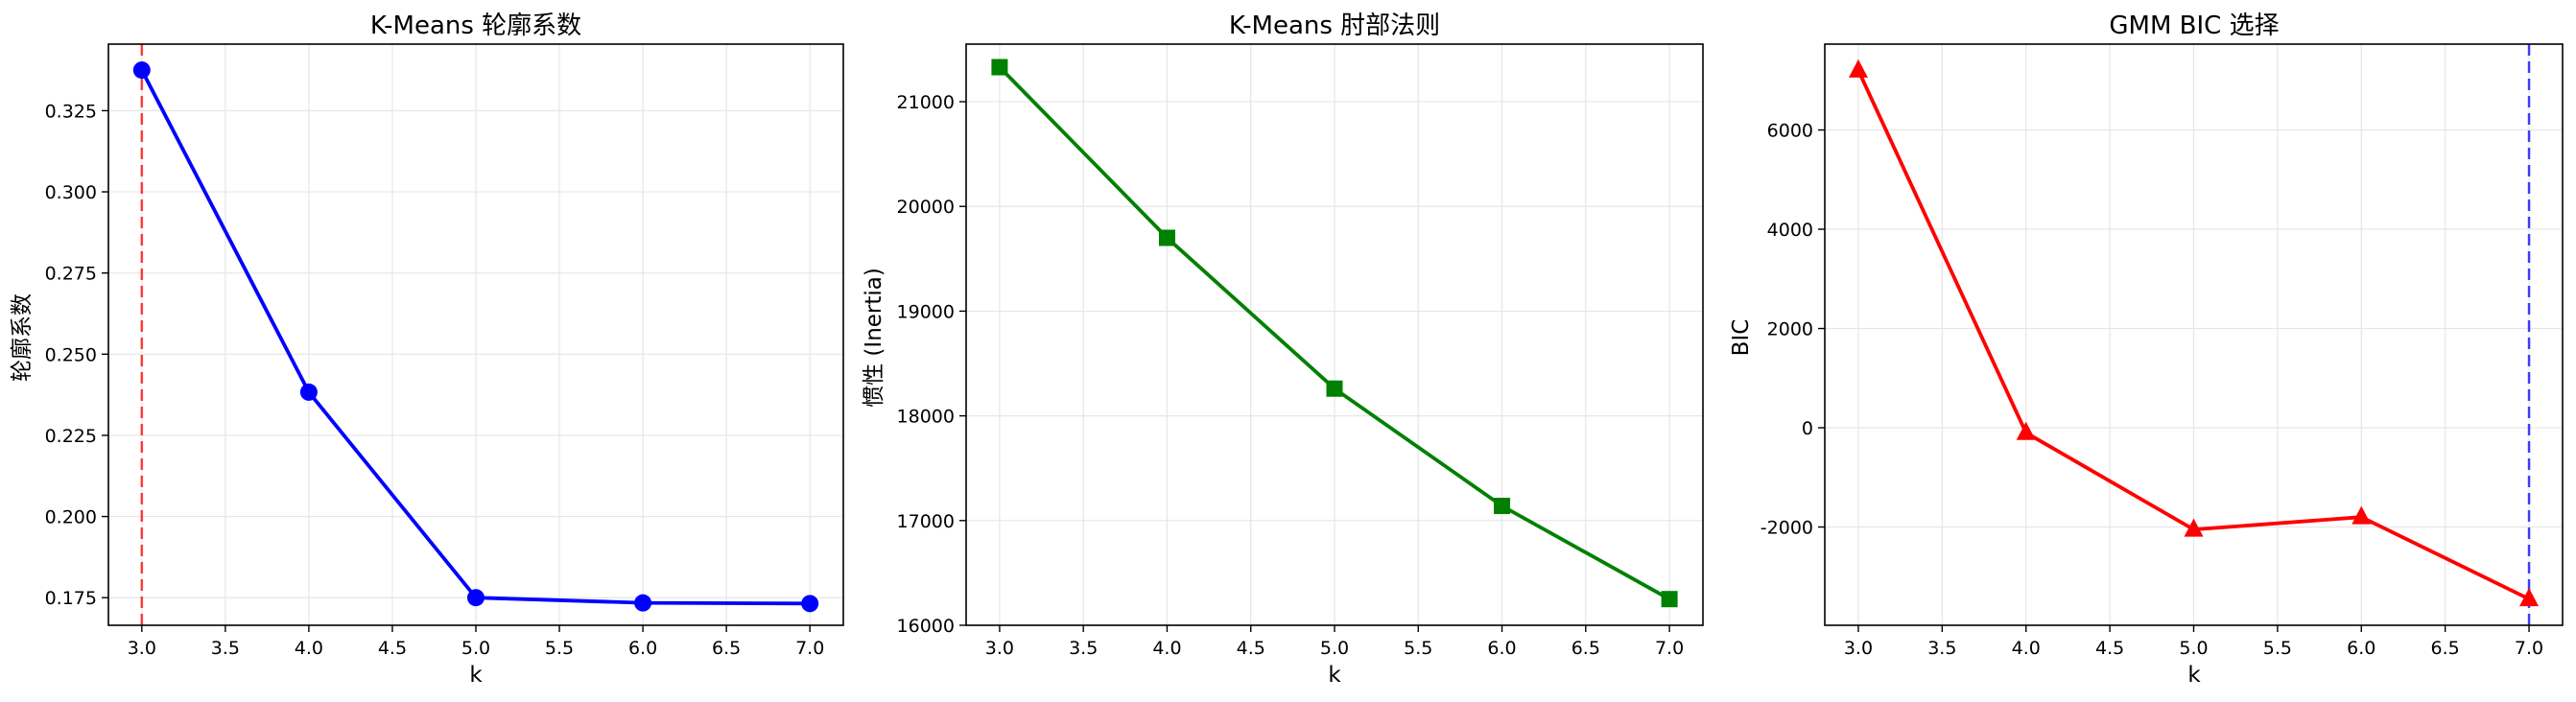  Describe the element at coordinates (1790, 329) in the screenshot. I see `y-tick-label: 2000` at that location.